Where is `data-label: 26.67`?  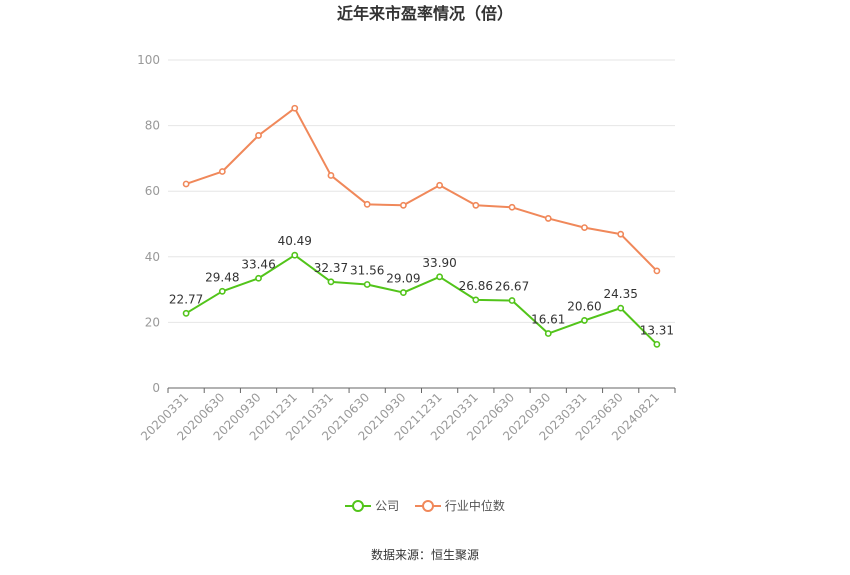
data-label: 26.67 is located at coordinates (512, 287).